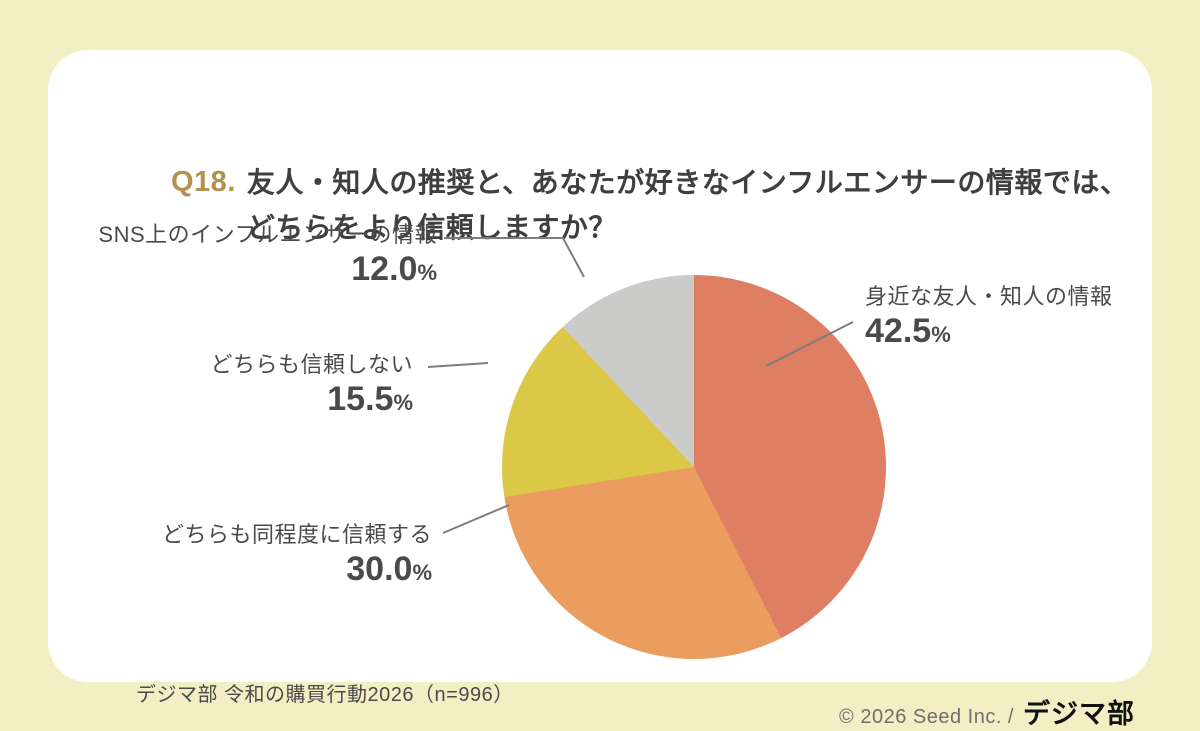  What do you see at coordinates (360, 399) in the screenshot?
I see `slice-value-number: 15.5` at bounding box center [360, 399].